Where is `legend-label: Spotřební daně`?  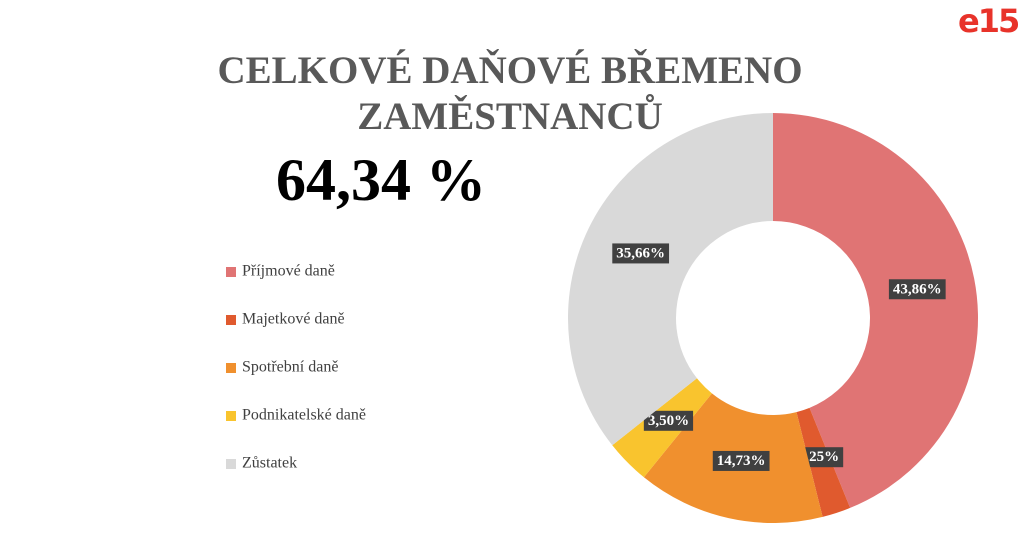 legend-label: Spotřební daně is located at coordinates (290, 367).